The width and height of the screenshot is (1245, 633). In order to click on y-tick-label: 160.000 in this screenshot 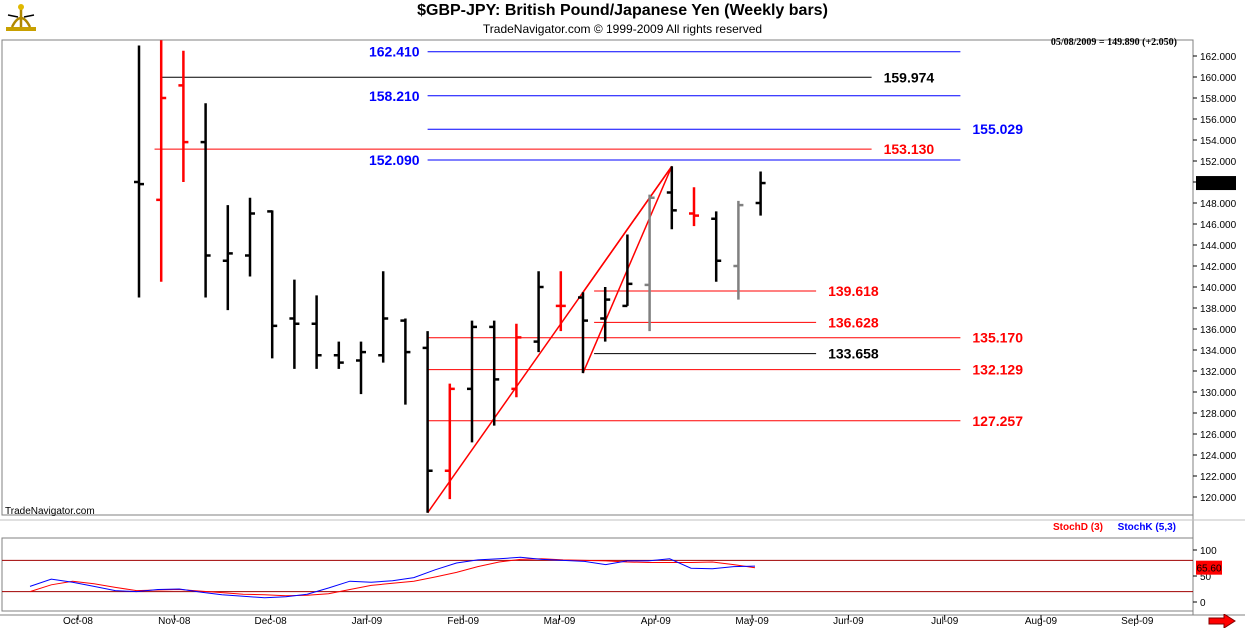, I will do `click(1218, 78)`.